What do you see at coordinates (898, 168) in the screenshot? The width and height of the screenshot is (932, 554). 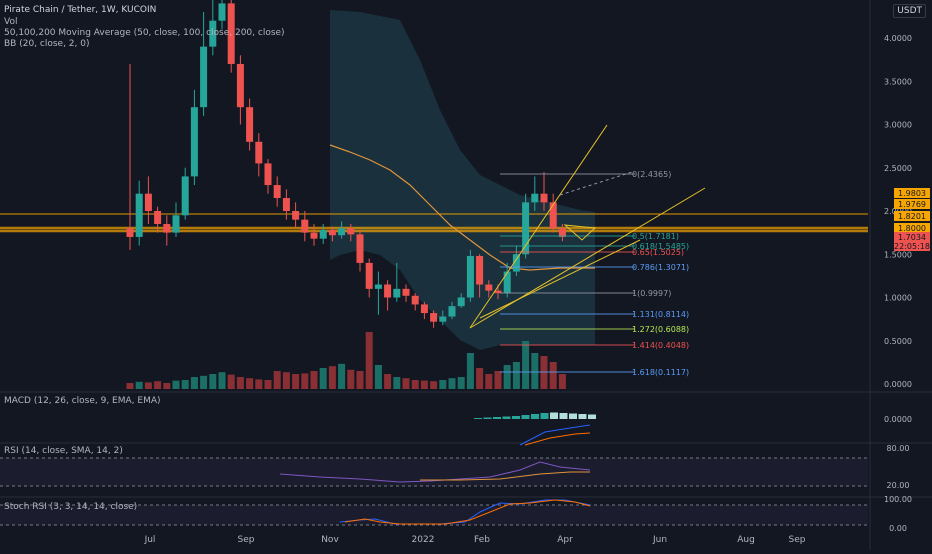 I see `price-tick-label: 2.5000` at bounding box center [898, 168].